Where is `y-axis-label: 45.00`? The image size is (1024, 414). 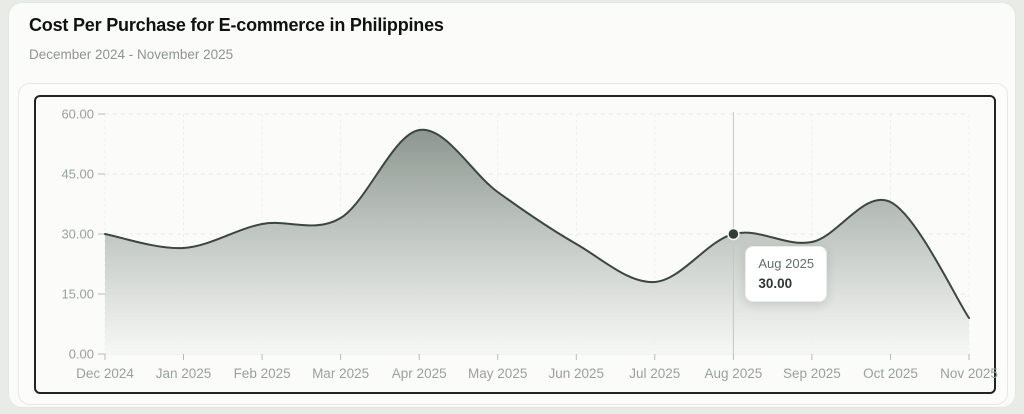
y-axis-label: 45.00 is located at coordinates (77, 174).